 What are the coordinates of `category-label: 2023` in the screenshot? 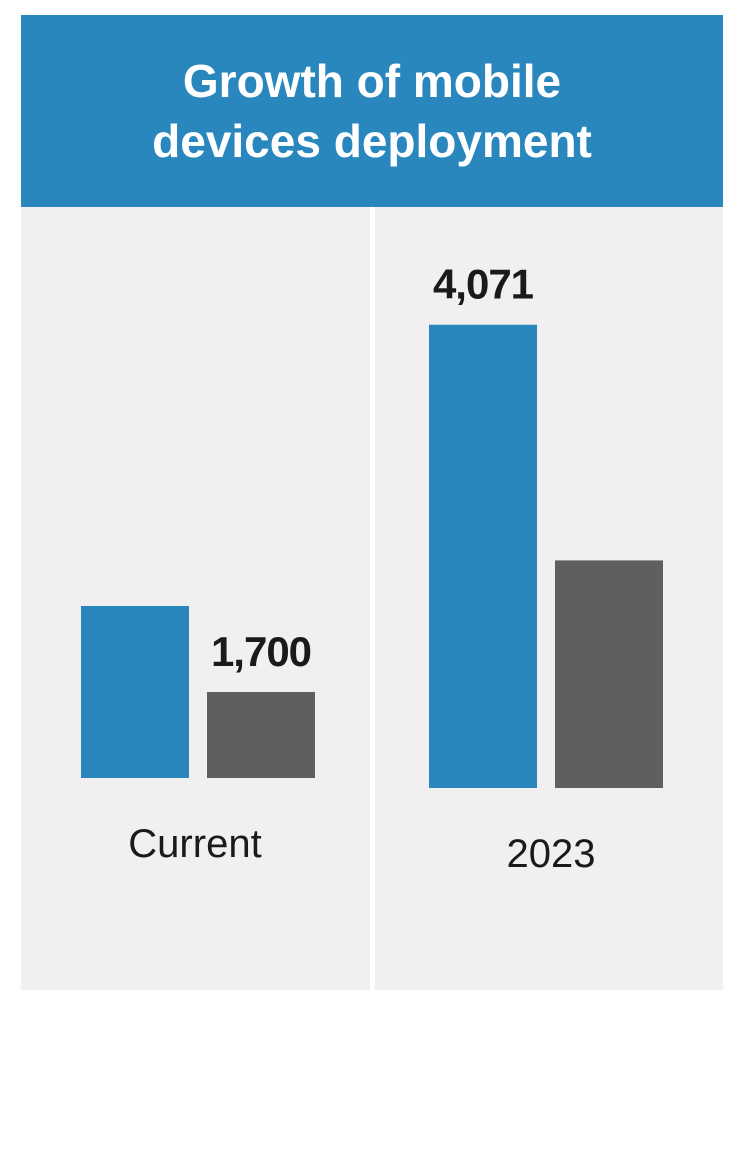 It's located at (551, 854).